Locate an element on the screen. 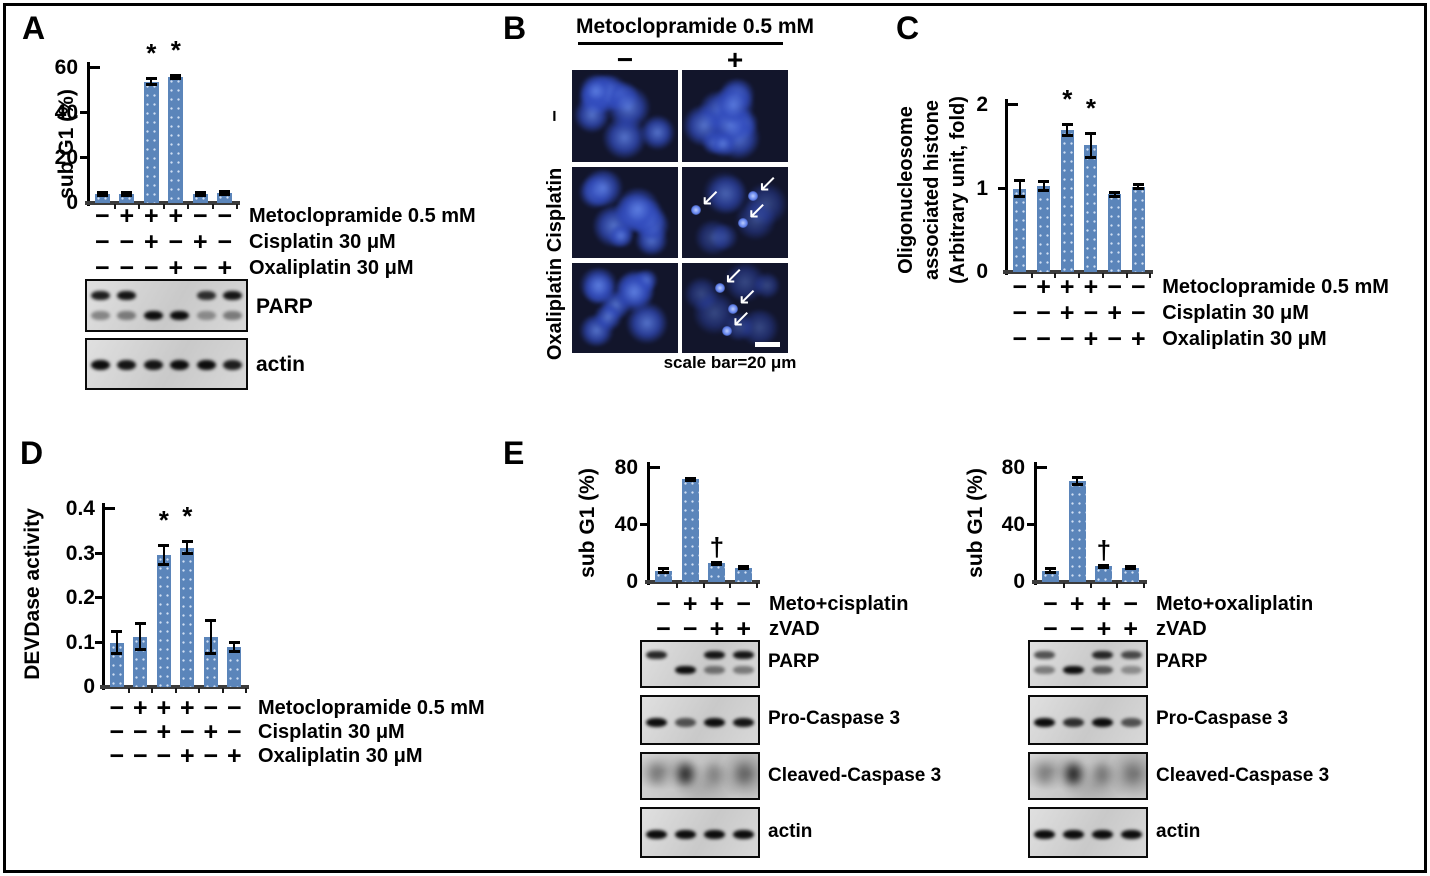  panel-b-row-label-control: − is located at coordinates (555, 116).